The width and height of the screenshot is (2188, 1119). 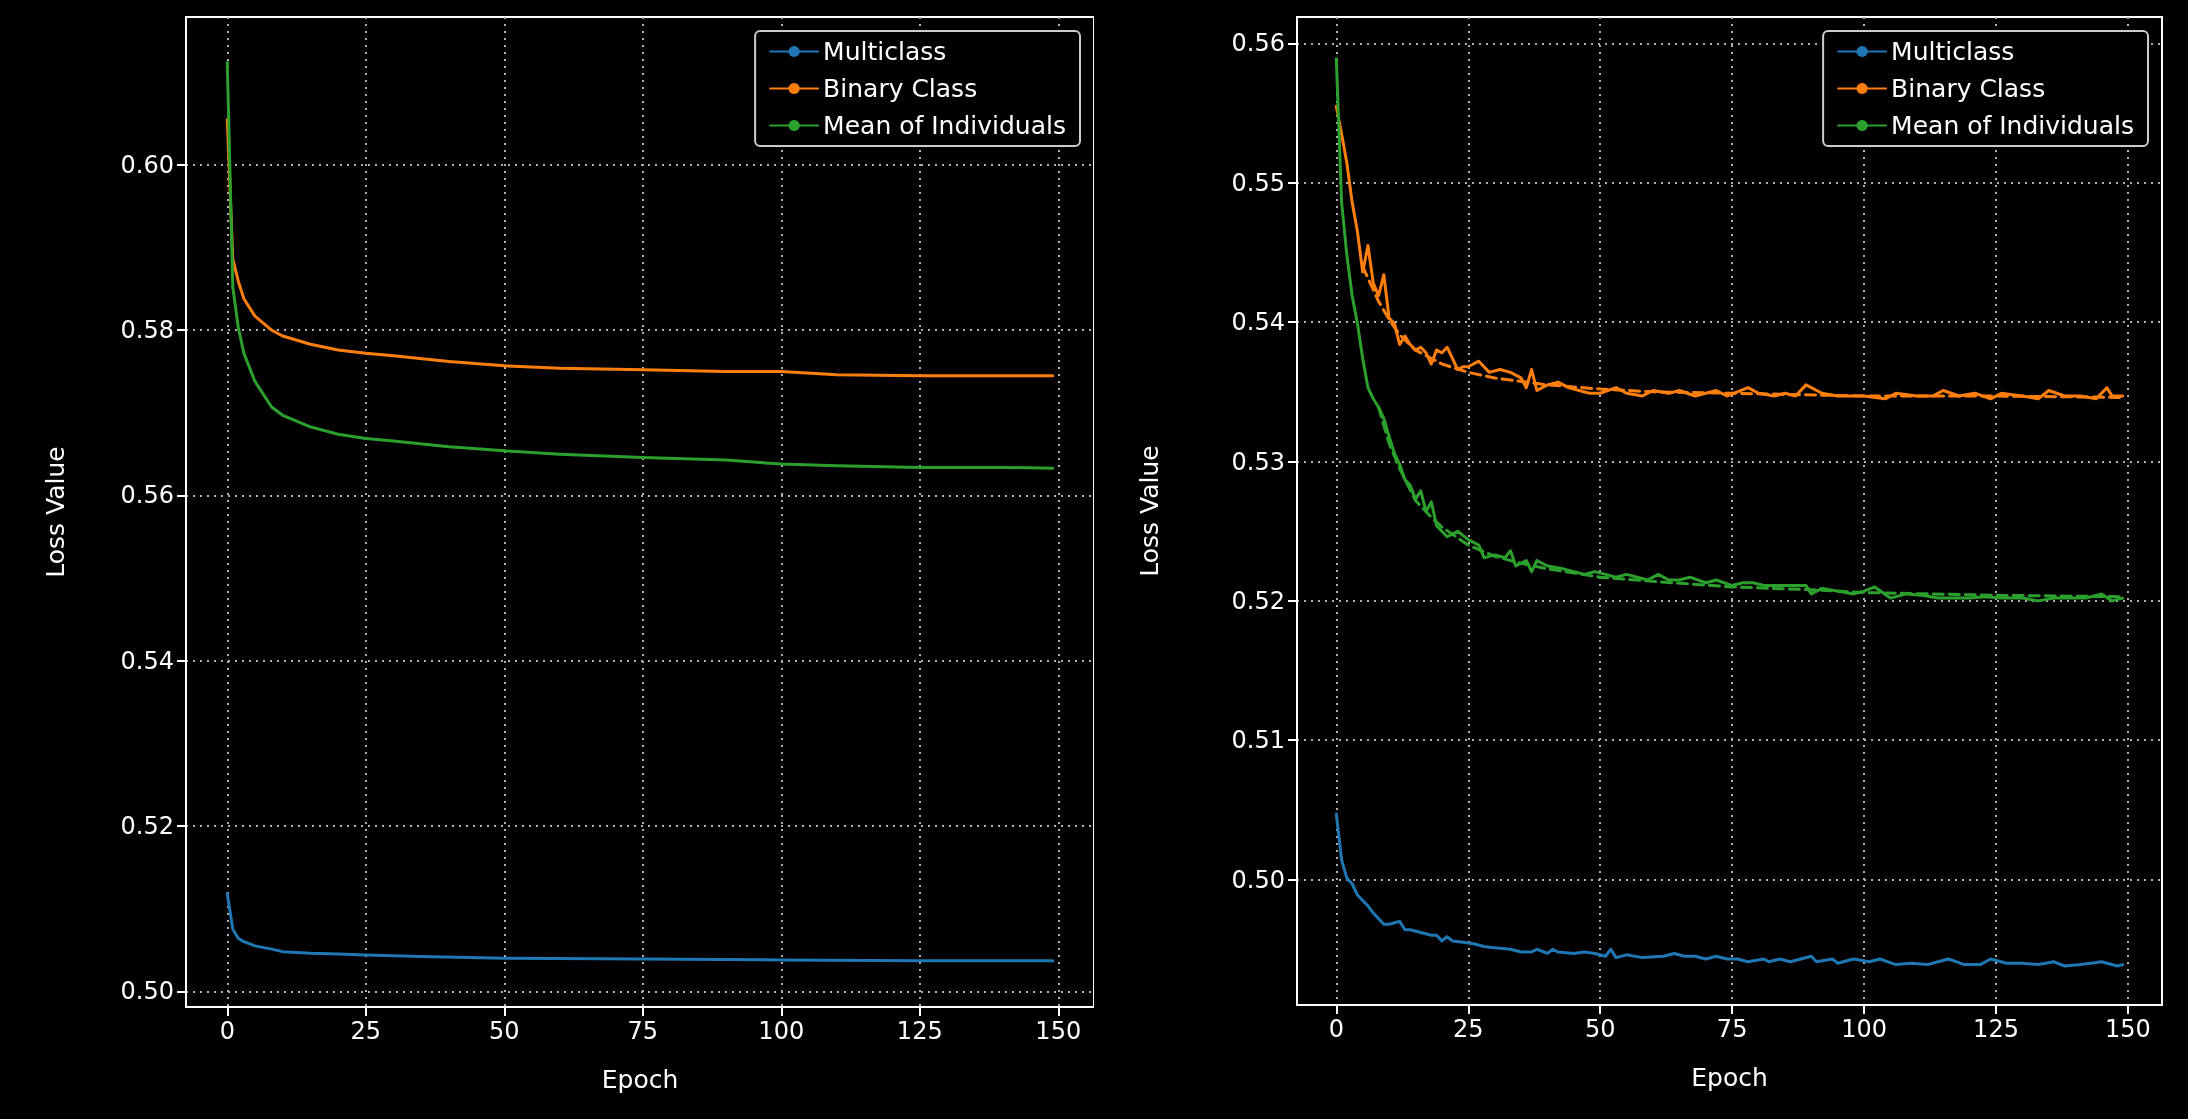 What do you see at coordinates (147, 164) in the screenshot?
I see `y-tick-label: 0.60` at bounding box center [147, 164].